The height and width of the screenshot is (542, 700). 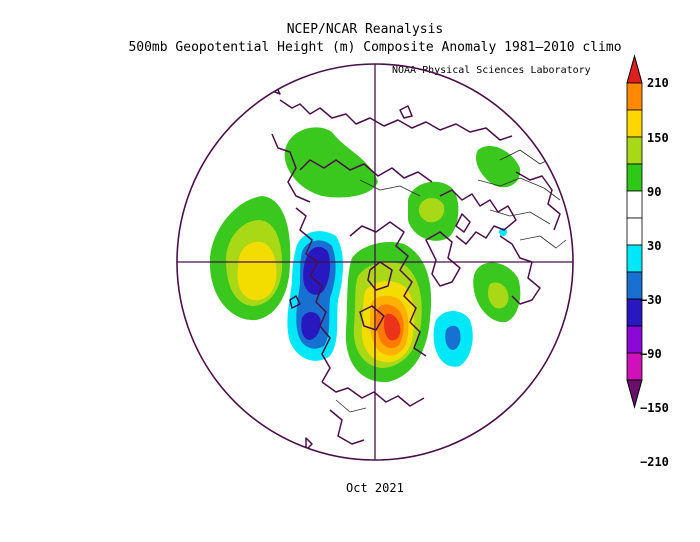 I want to click on anomaly-positive-europe-core, so click(x=431, y=210).